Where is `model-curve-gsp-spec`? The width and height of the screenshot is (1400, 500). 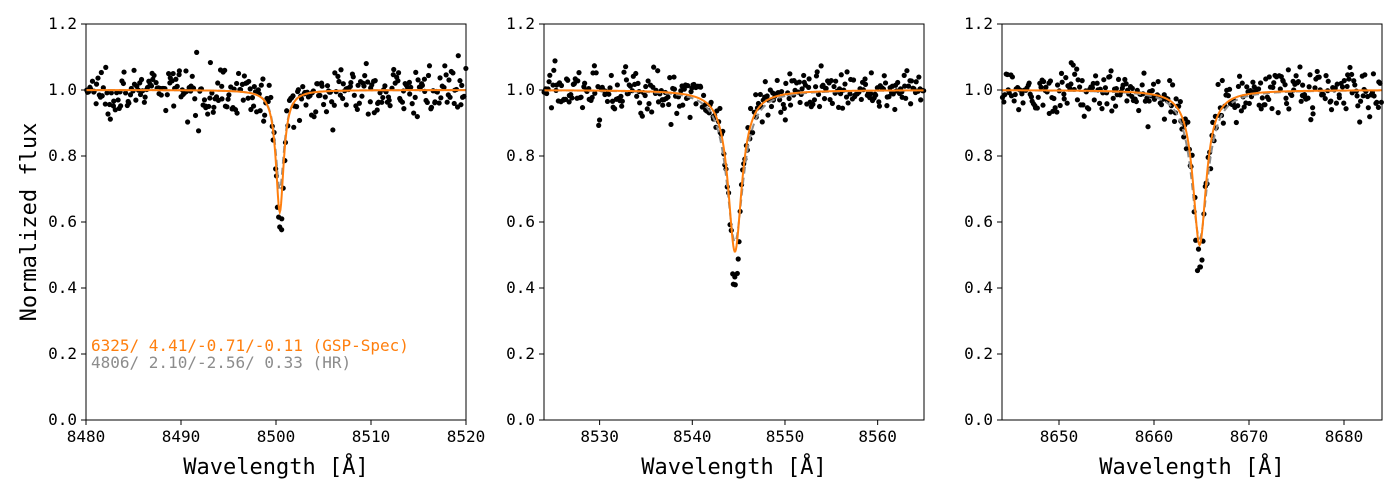
model-curve-gsp-spec is located at coordinates (276, 152).